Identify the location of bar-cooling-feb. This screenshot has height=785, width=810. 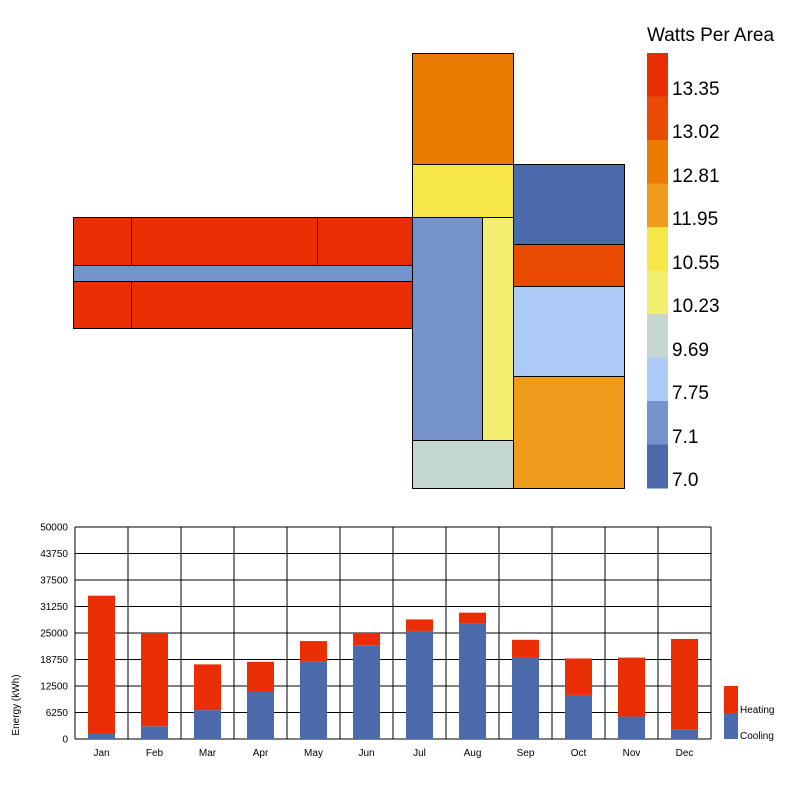
(154, 732).